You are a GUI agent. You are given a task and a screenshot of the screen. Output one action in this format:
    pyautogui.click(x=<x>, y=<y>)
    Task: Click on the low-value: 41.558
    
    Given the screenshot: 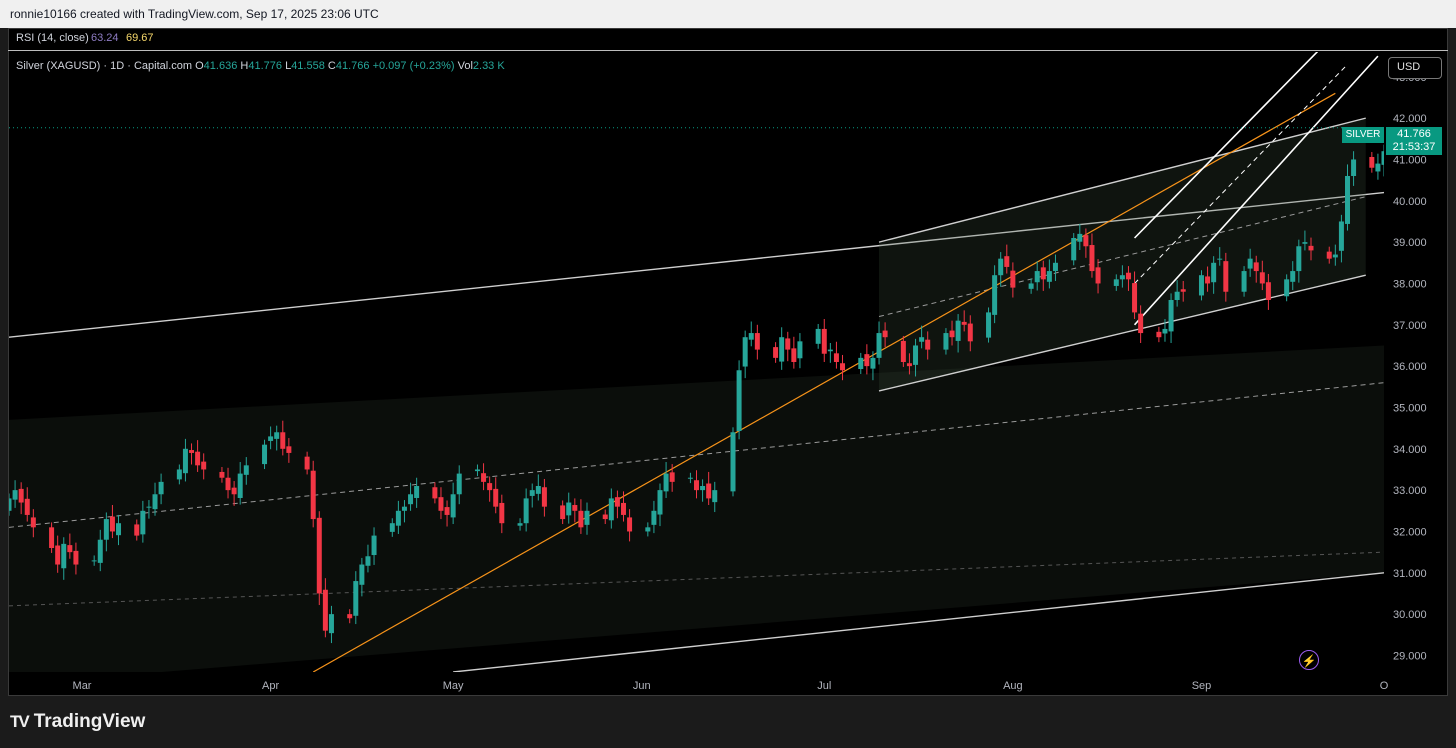 What is the action you would take?
    pyautogui.click(x=308, y=66)
    